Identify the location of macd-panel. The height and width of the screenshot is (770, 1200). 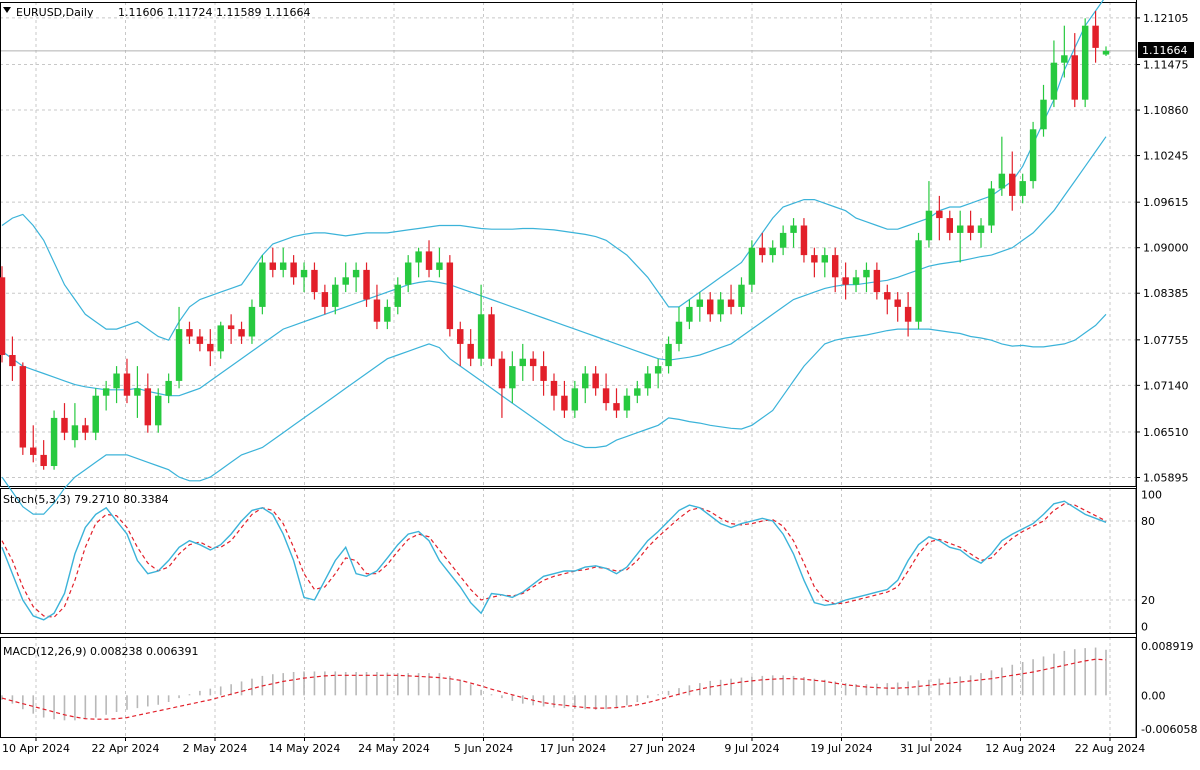
(554, 684).